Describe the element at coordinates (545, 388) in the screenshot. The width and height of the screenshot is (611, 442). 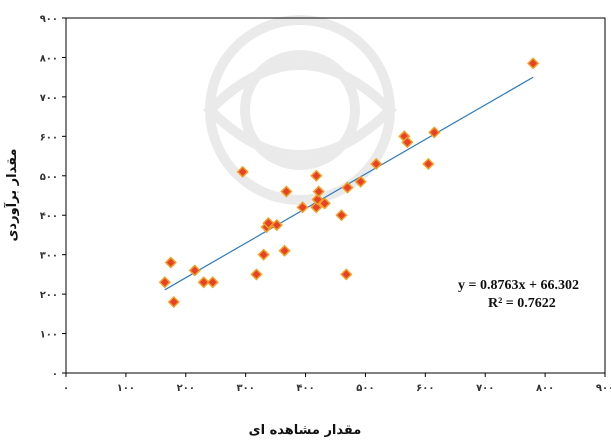
I see `x-tick-label: ۸۰۰` at that location.